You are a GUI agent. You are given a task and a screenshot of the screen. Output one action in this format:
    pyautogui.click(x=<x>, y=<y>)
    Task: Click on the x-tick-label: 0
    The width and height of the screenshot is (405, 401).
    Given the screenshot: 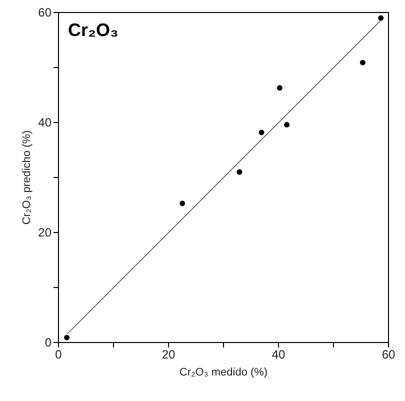 What is the action you would take?
    pyautogui.click(x=58, y=355)
    